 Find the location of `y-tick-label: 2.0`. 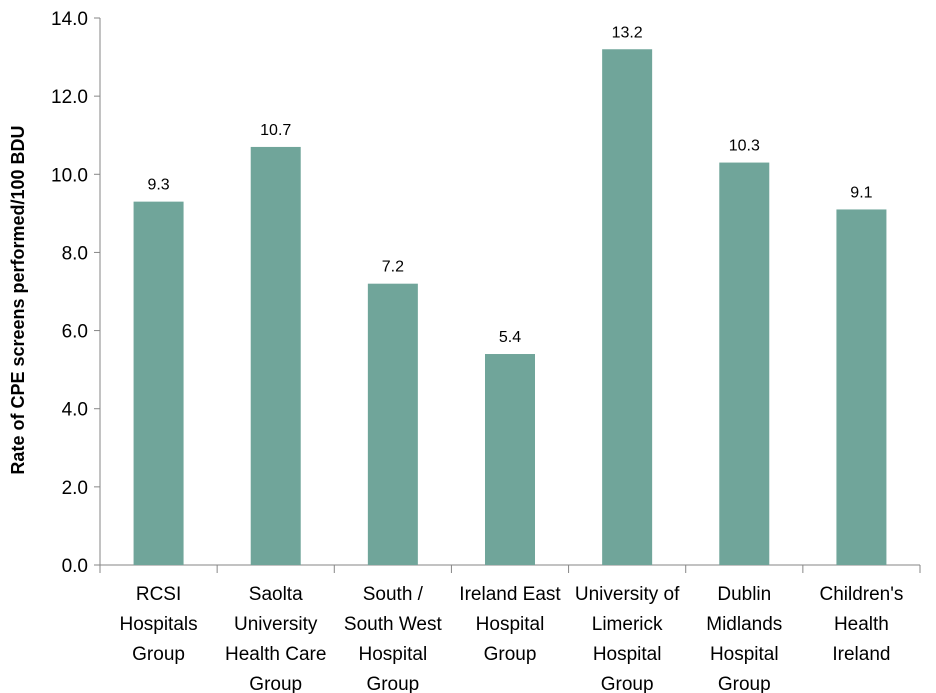

y-tick-label: 2.0 is located at coordinates (75, 488).